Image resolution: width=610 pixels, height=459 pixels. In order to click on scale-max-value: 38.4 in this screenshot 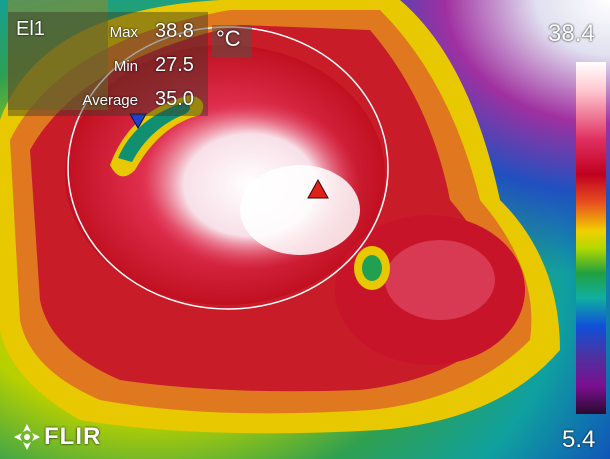, I will do `click(571, 33)`.